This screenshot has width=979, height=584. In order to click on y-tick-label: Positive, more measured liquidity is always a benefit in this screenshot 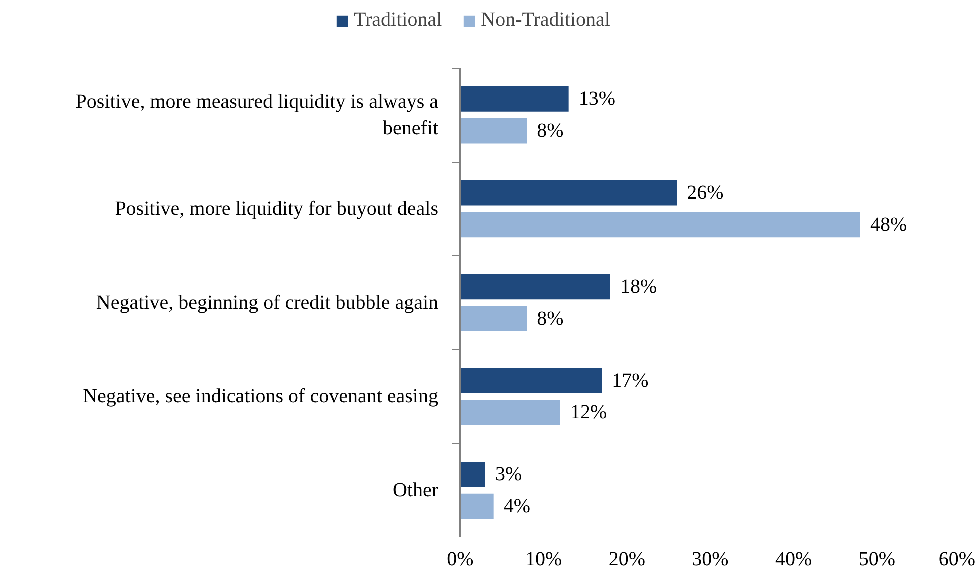, I will do `click(257, 115)`.